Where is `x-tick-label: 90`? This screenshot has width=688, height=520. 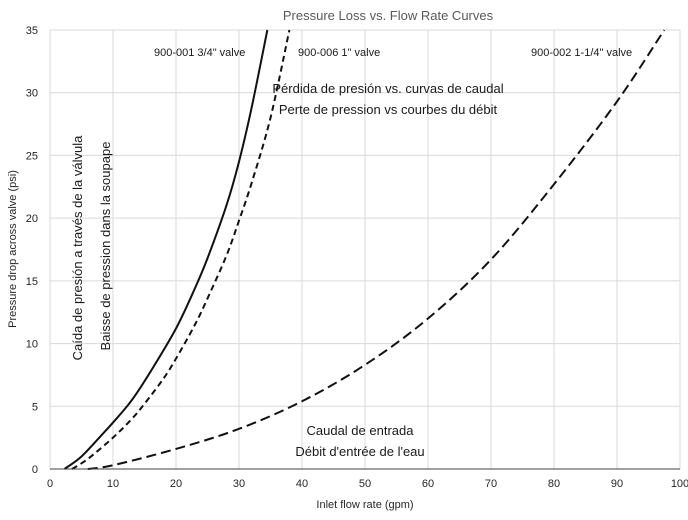 x-tick-label: 90 is located at coordinates (617, 484).